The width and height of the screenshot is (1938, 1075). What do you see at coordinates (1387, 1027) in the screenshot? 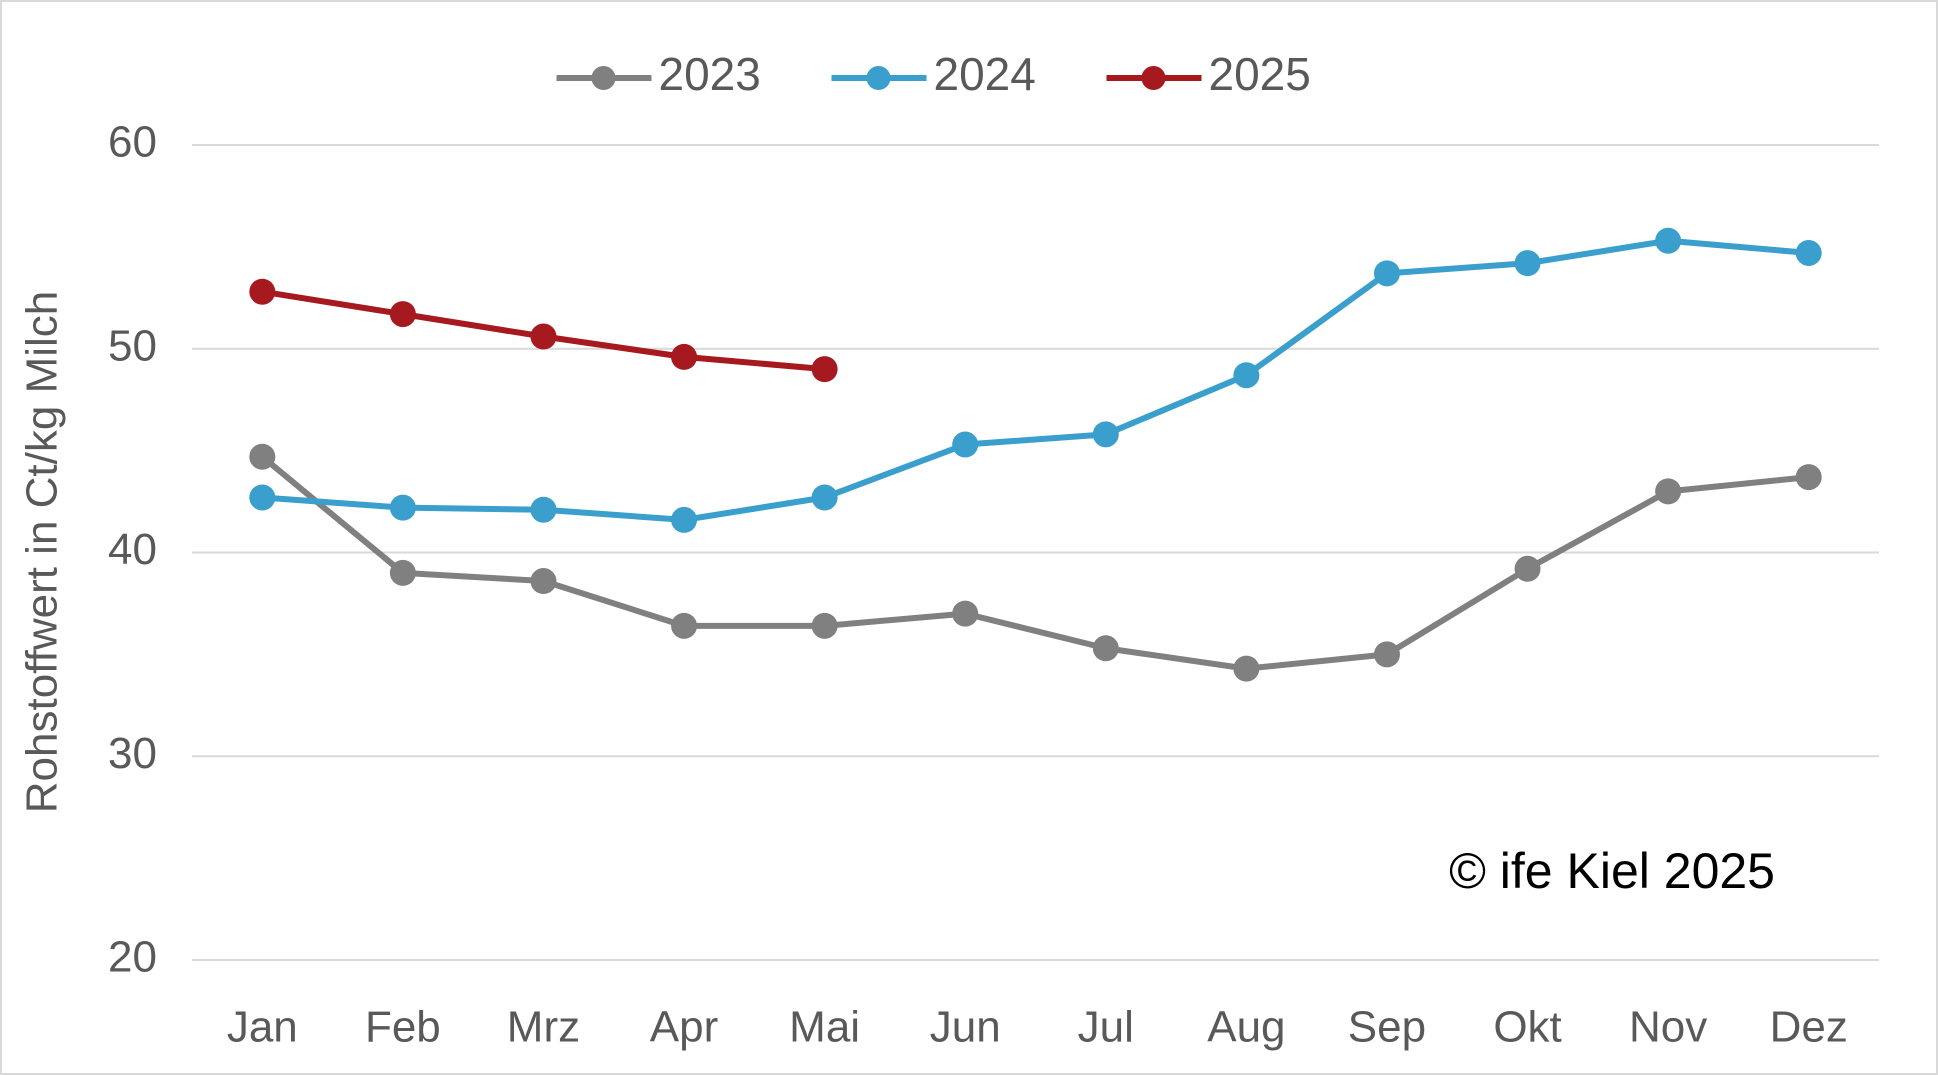
I see `x-tick-label: Sep` at bounding box center [1387, 1027].